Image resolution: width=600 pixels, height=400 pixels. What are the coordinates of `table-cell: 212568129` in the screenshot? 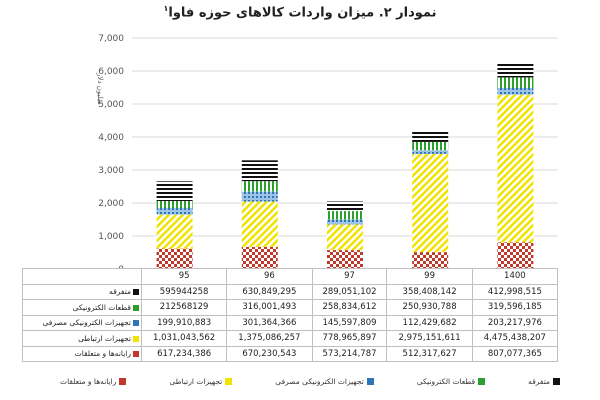 It's located at (184, 307).